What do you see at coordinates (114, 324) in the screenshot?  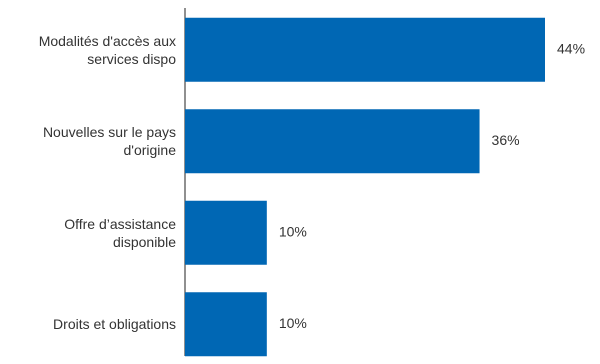 I see `category-label: Droits et obligations` at bounding box center [114, 324].